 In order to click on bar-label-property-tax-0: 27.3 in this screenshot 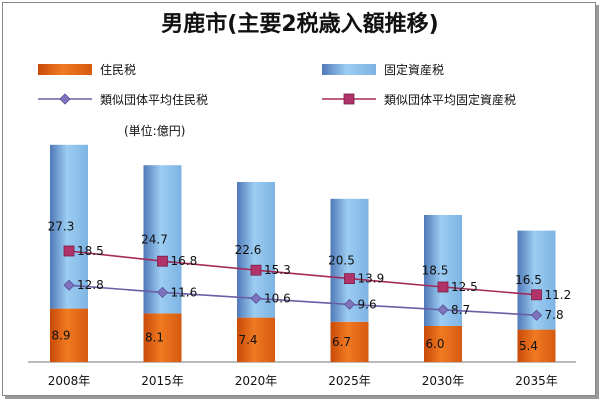, I will do `click(61, 227)`.